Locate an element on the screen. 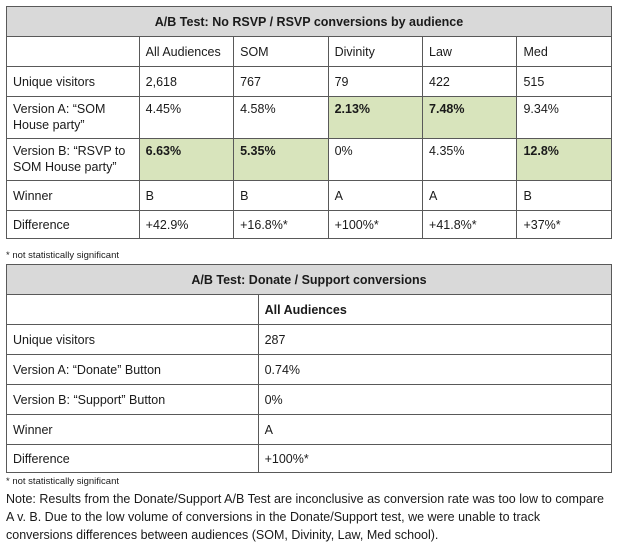 The width and height of the screenshot is (619, 552). table-cell: +42.9% is located at coordinates (186, 224).